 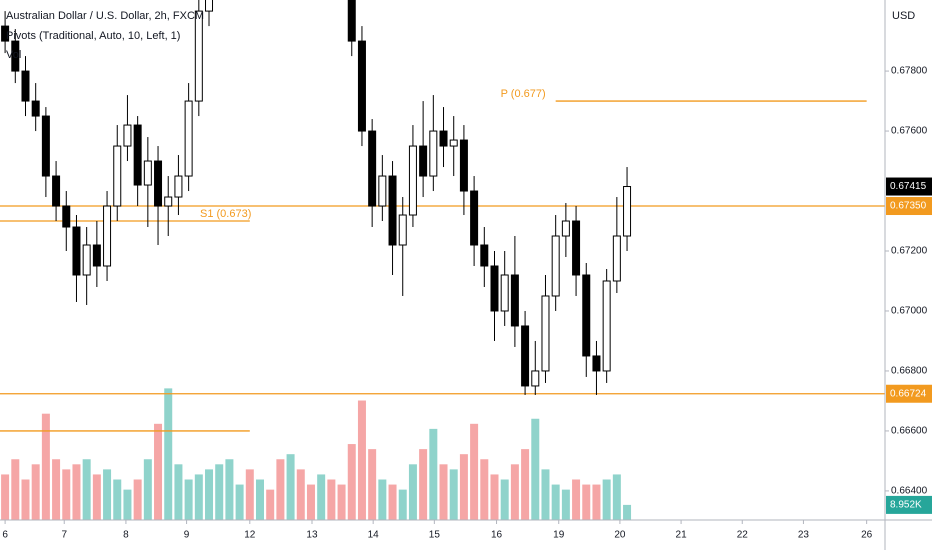 I want to click on level-badge-label: 0.66724, so click(x=908, y=393).